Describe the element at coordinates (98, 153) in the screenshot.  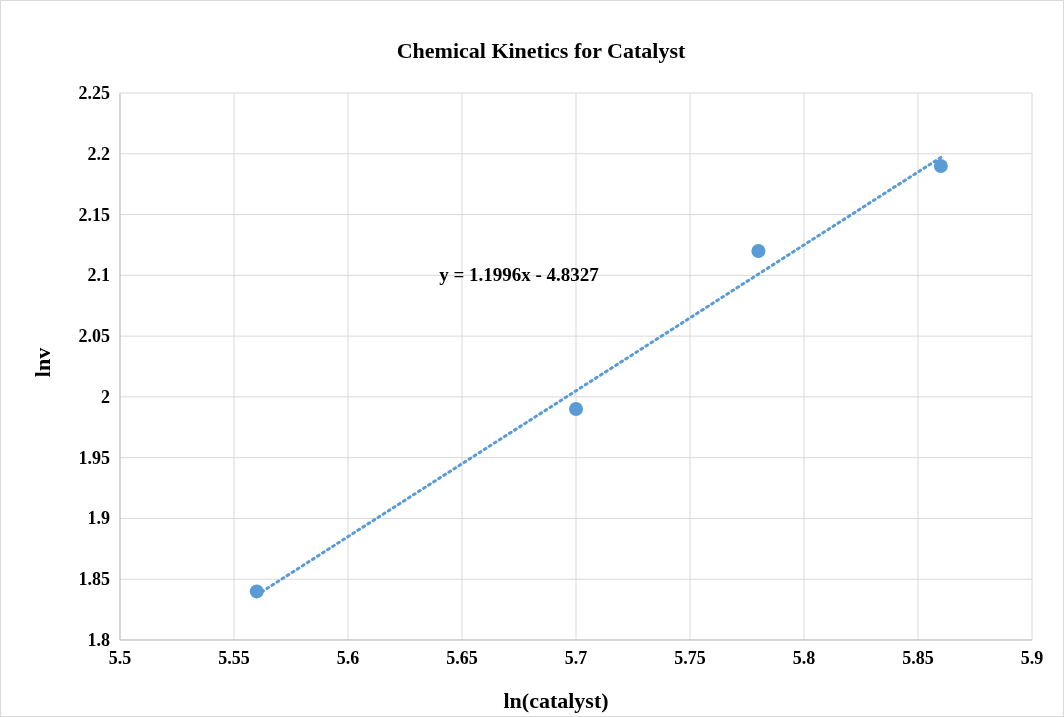
I see `y-tick-label: 2.2` at that location.